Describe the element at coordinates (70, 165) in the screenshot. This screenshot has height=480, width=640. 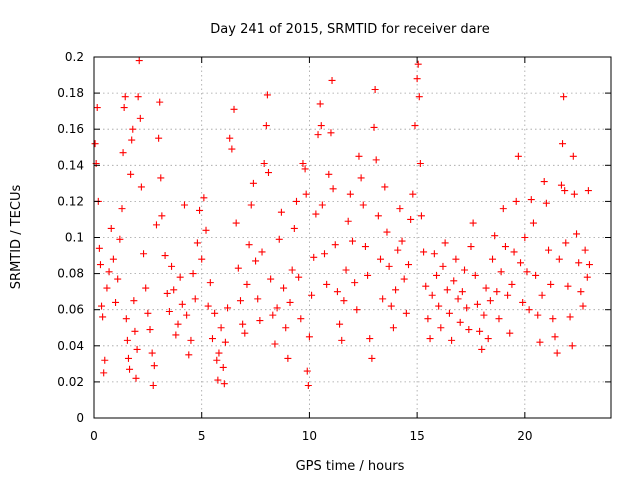
I see `y-tick-label: 0.14` at that location.